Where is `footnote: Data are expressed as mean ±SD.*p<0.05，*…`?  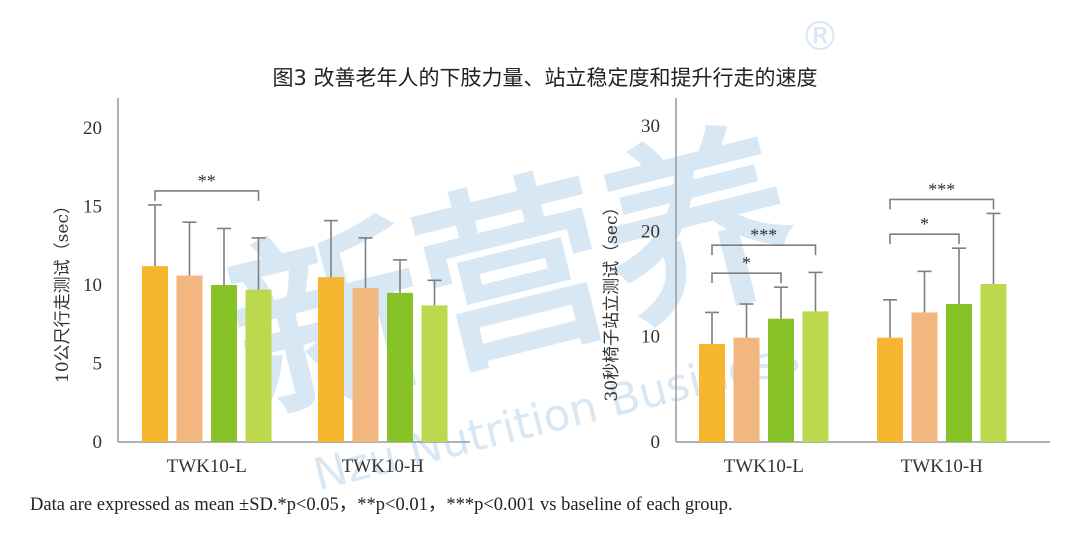 footnote: Data are expressed as mean ±SD.*p<0.05，*… is located at coordinates (381, 505).